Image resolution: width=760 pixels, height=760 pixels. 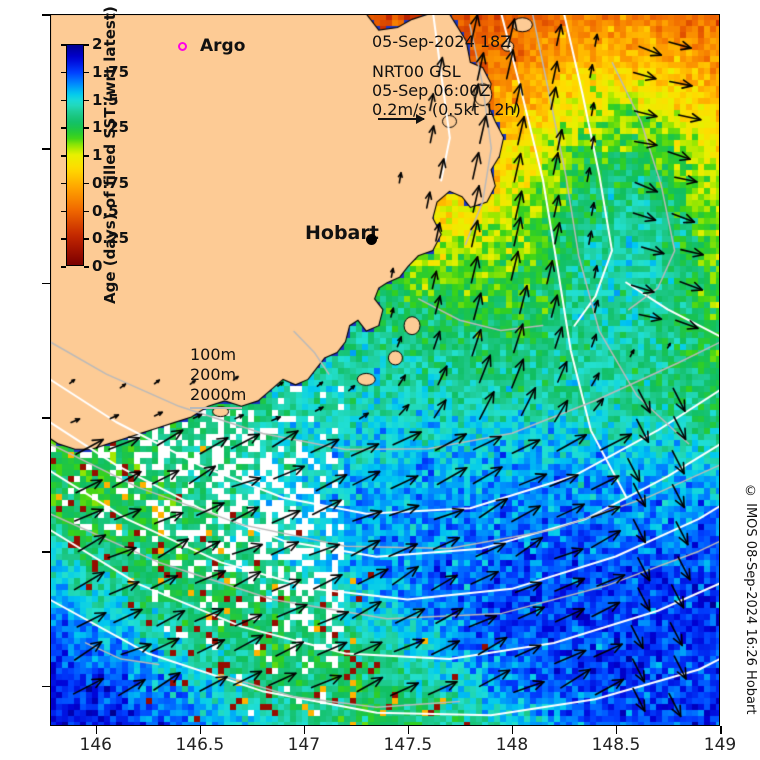 What do you see at coordinates (304, 745) in the screenshot?
I see `x-axis-tick-label: 147` at bounding box center [304, 745].